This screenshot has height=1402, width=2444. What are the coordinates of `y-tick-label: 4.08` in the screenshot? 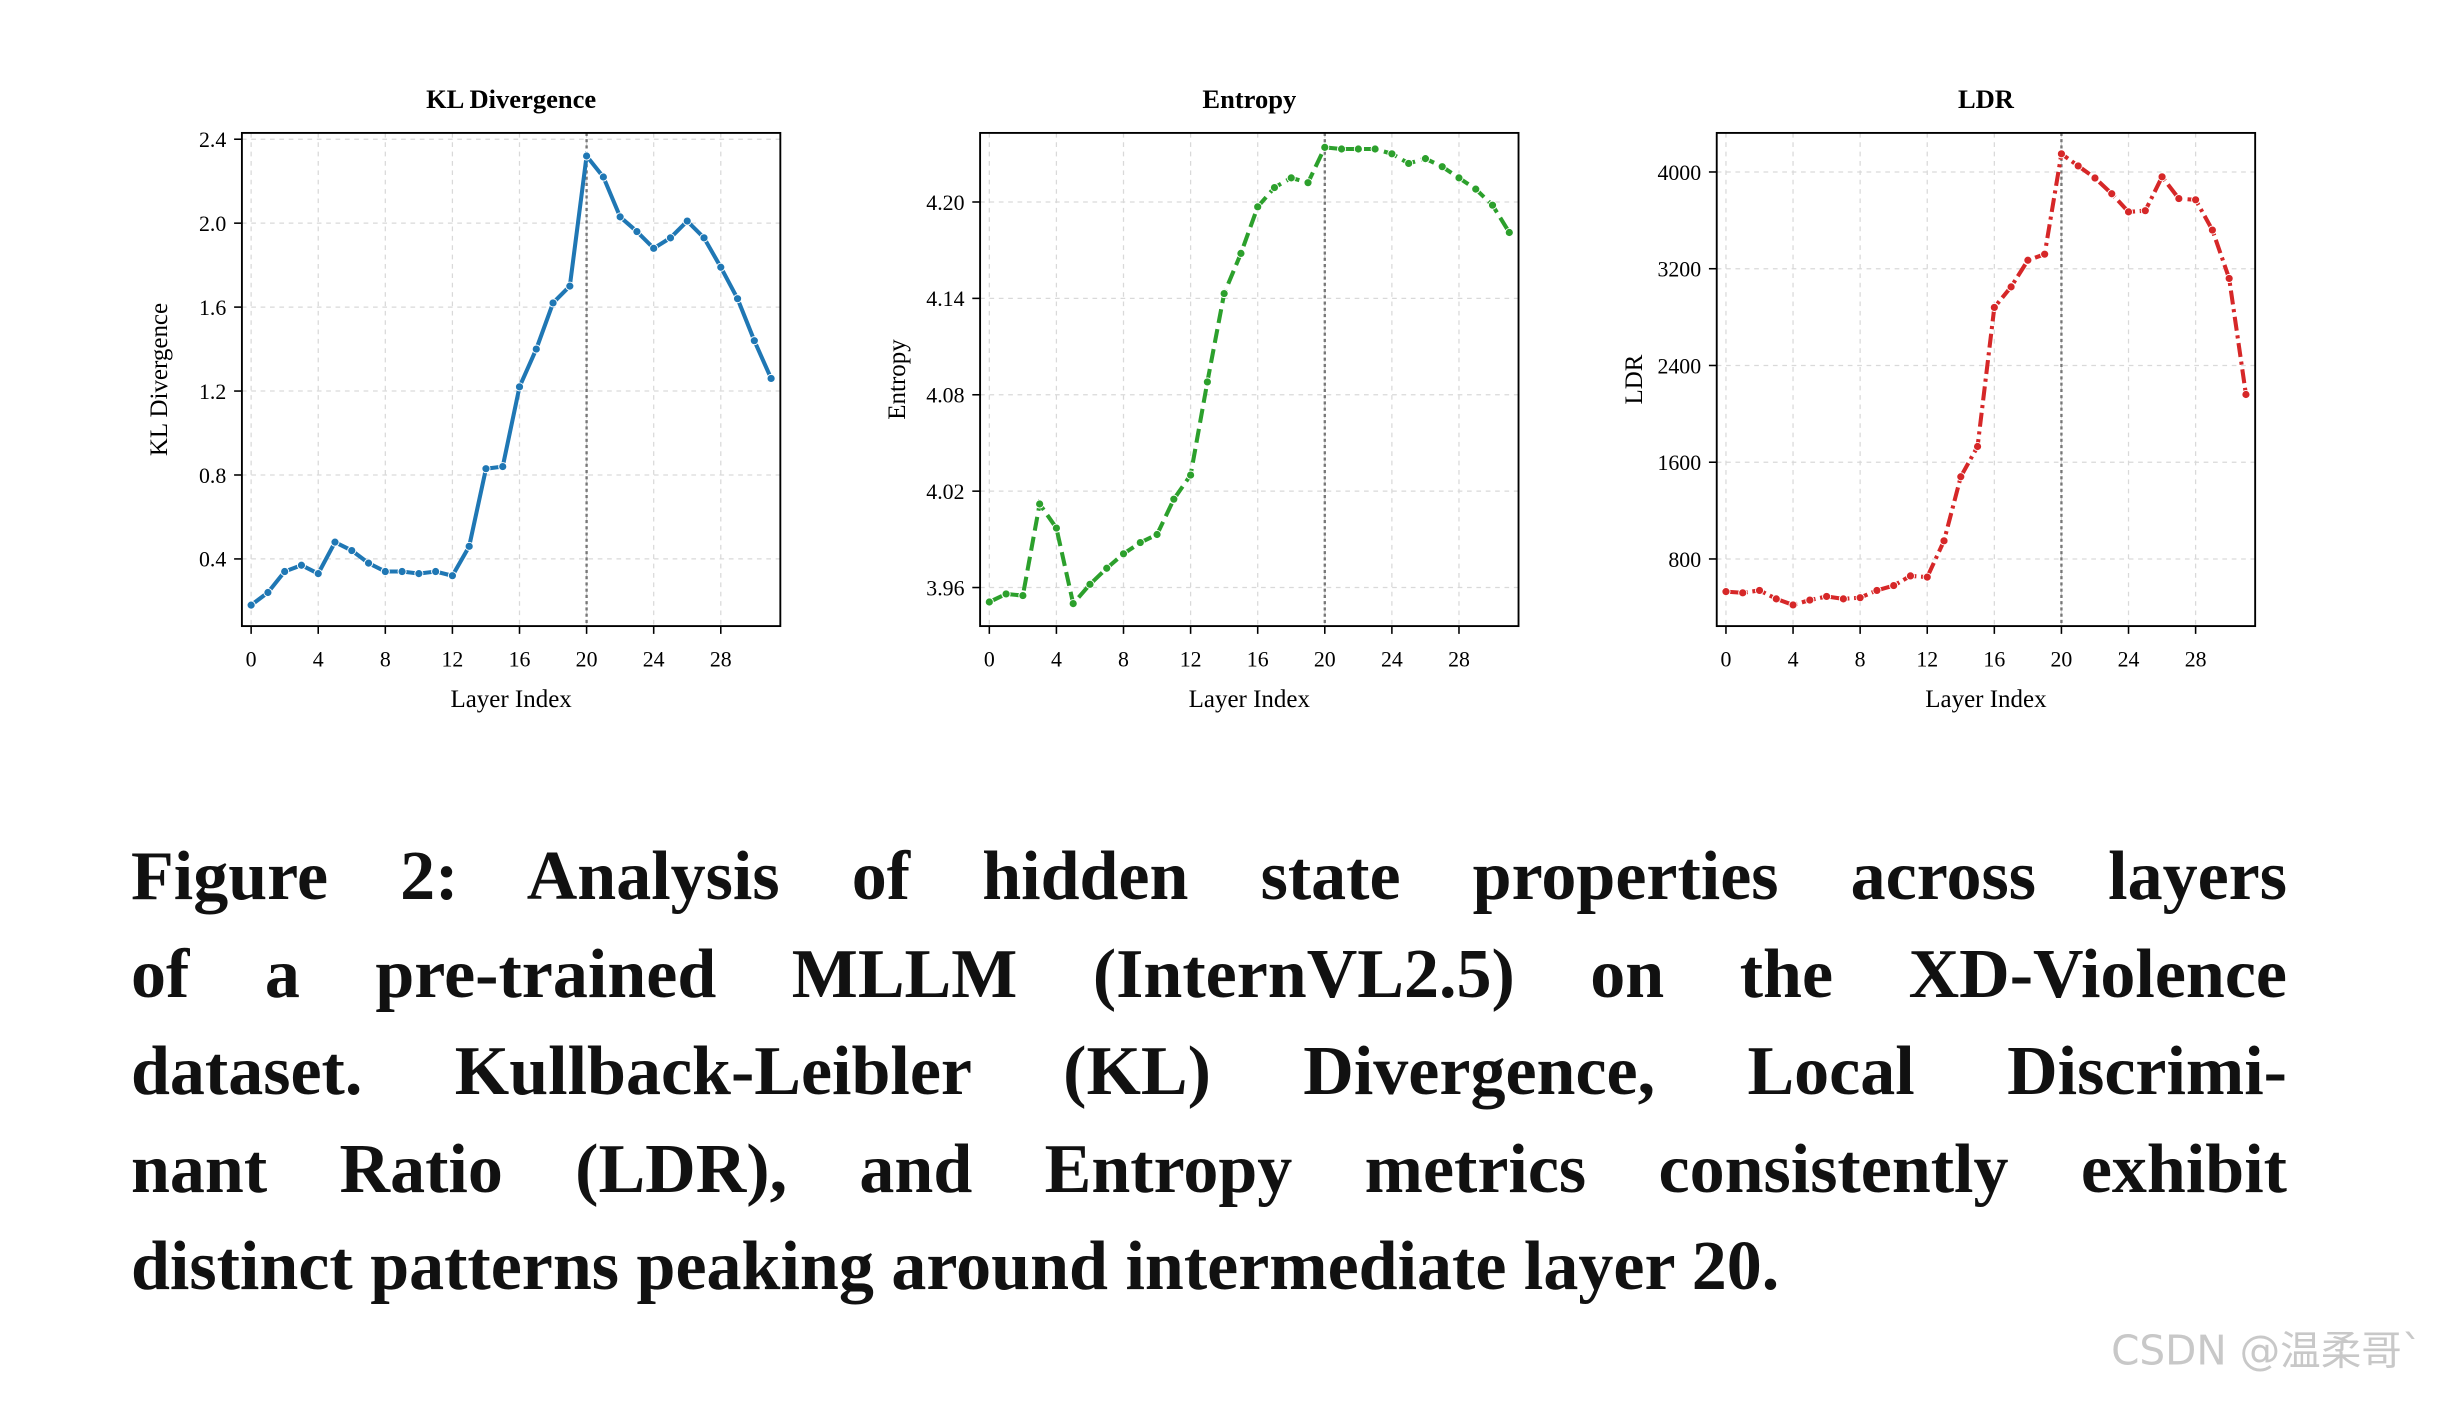 It's located at (945, 396).